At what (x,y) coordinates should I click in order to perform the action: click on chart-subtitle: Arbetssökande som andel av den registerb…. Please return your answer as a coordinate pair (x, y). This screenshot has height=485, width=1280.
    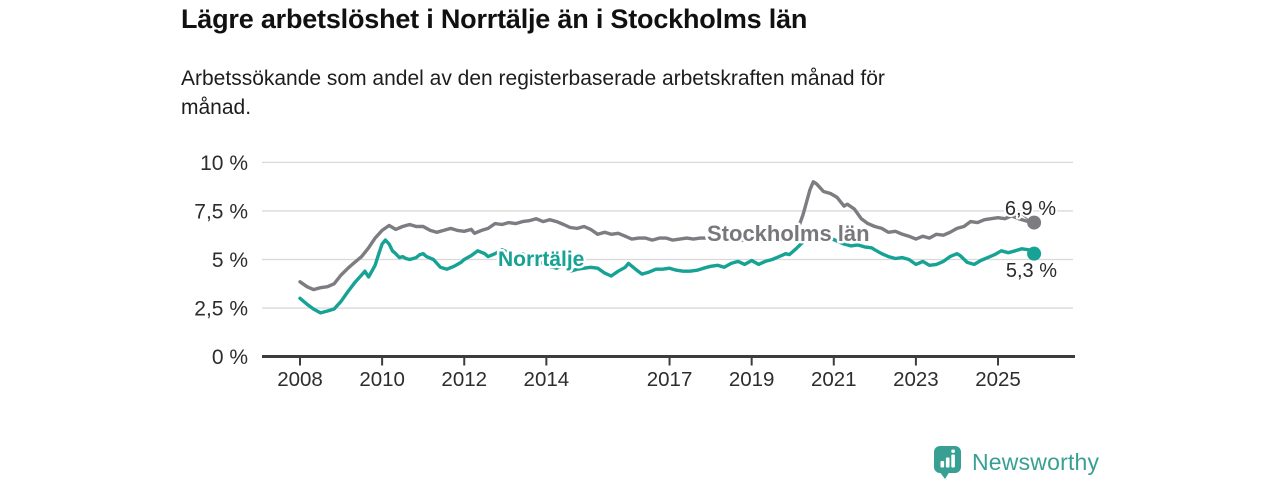
    Looking at the image, I should click on (631, 93).